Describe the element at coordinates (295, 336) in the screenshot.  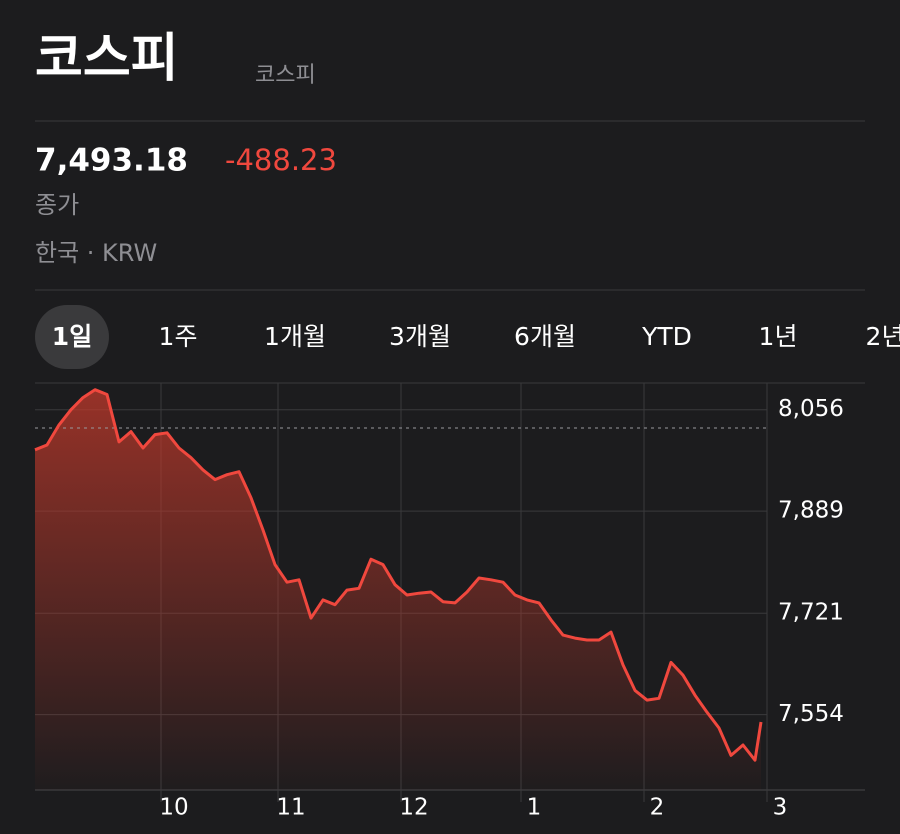
I see `range-tab: 1개월` at that location.